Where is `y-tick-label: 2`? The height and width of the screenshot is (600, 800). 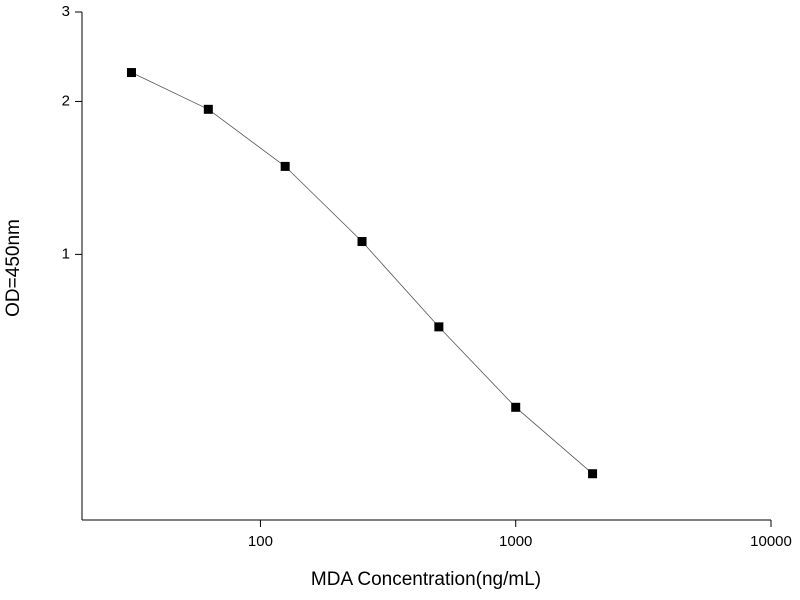 y-tick-label: 2 is located at coordinates (66, 100).